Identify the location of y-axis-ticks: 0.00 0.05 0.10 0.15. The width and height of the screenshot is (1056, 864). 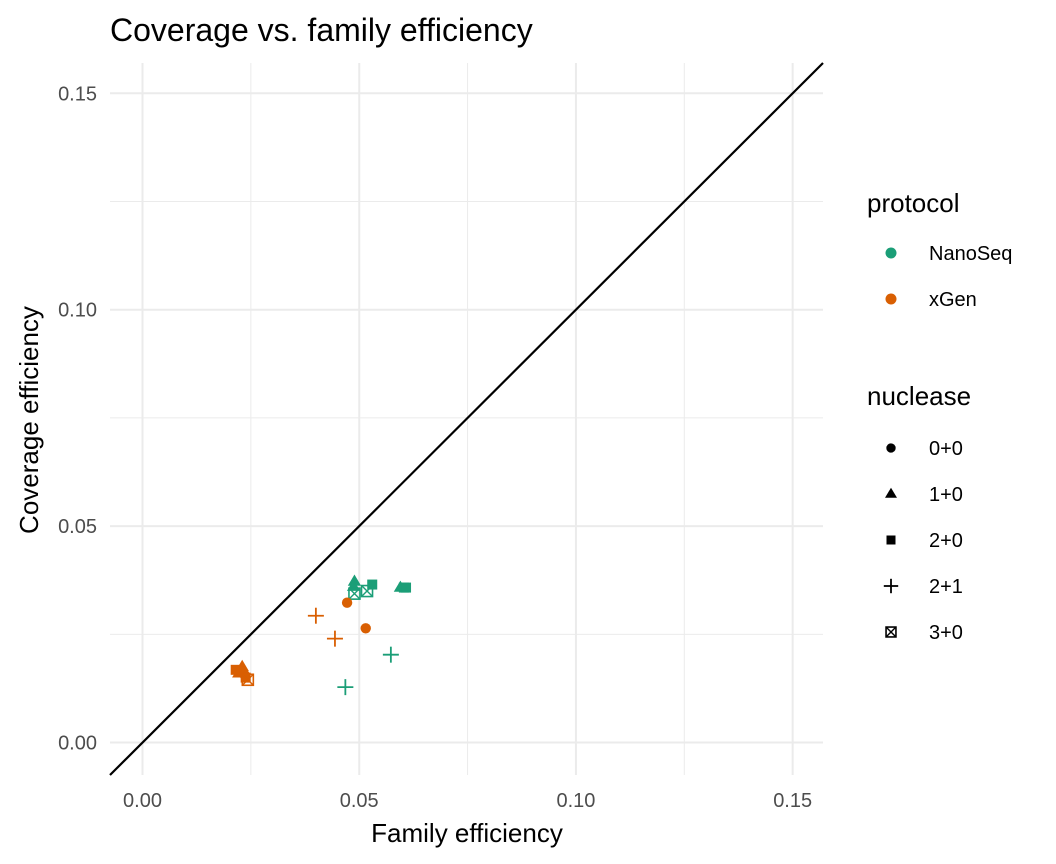
(77, 418).